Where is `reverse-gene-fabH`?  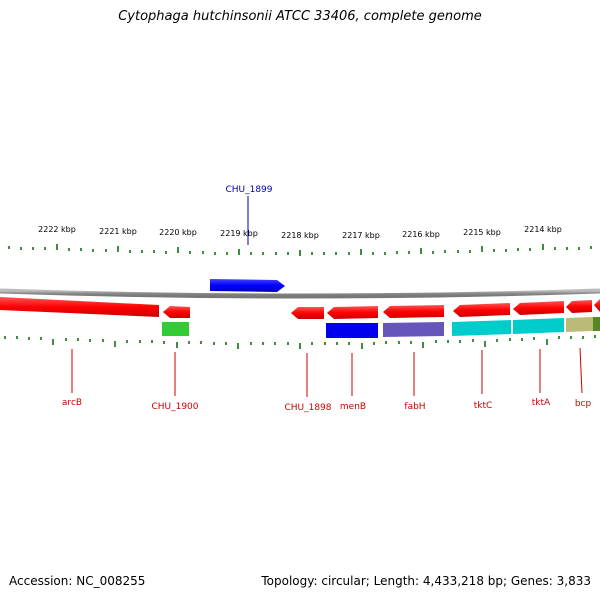 reverse-gene-fabH is located at coordinates (413, 311).